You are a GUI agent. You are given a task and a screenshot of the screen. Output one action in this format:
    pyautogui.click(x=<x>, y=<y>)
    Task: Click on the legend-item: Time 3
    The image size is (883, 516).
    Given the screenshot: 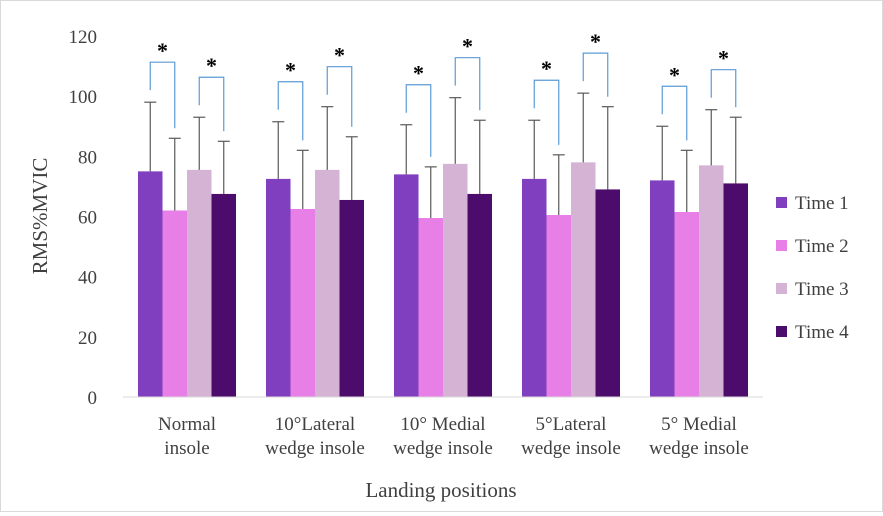 What is the action you would take?
    pyautogui.click(x=812, y=289)
    